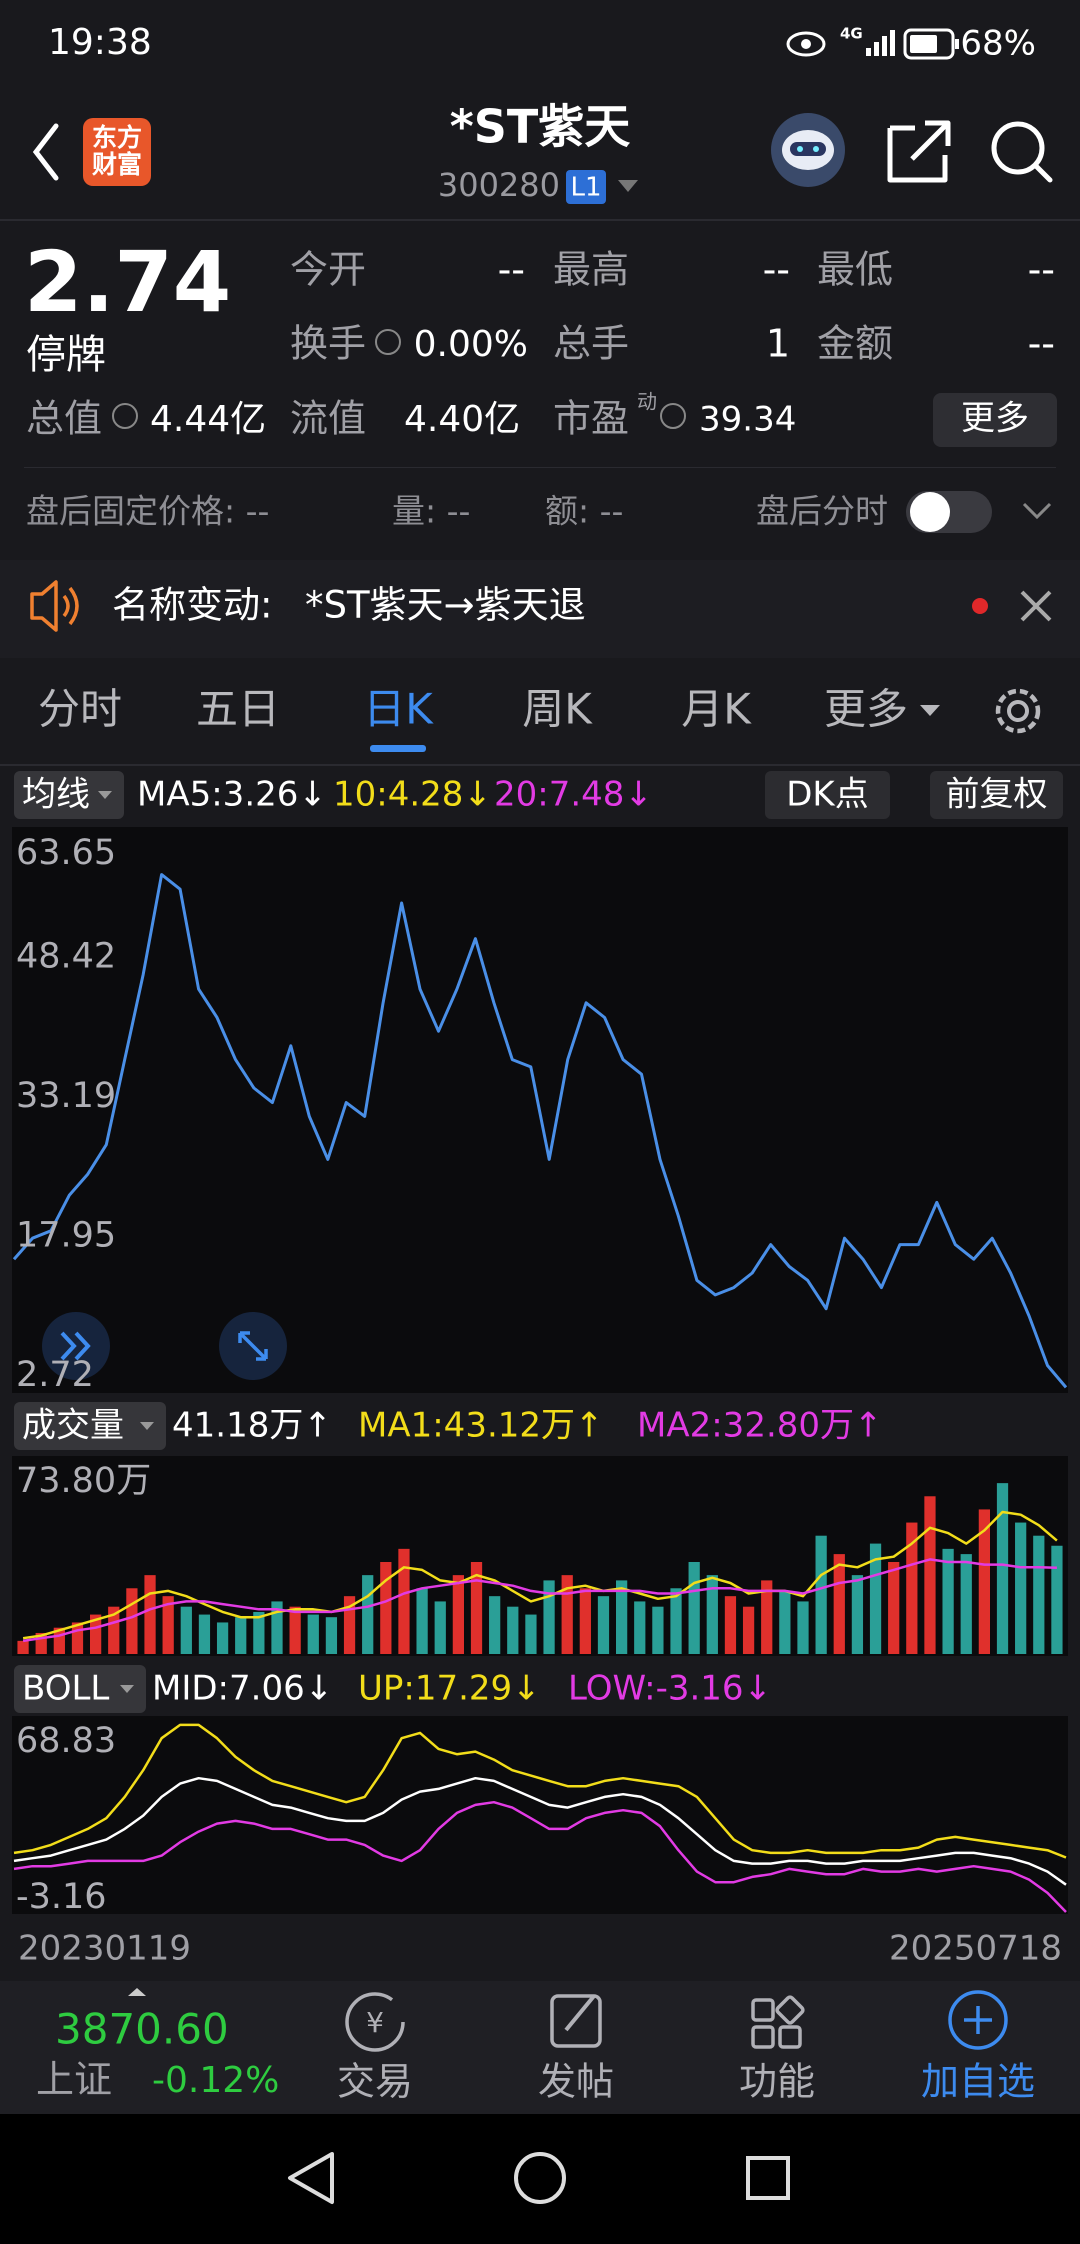  I want to click on y-tick-label: 73.80万, so click(83, 1481).